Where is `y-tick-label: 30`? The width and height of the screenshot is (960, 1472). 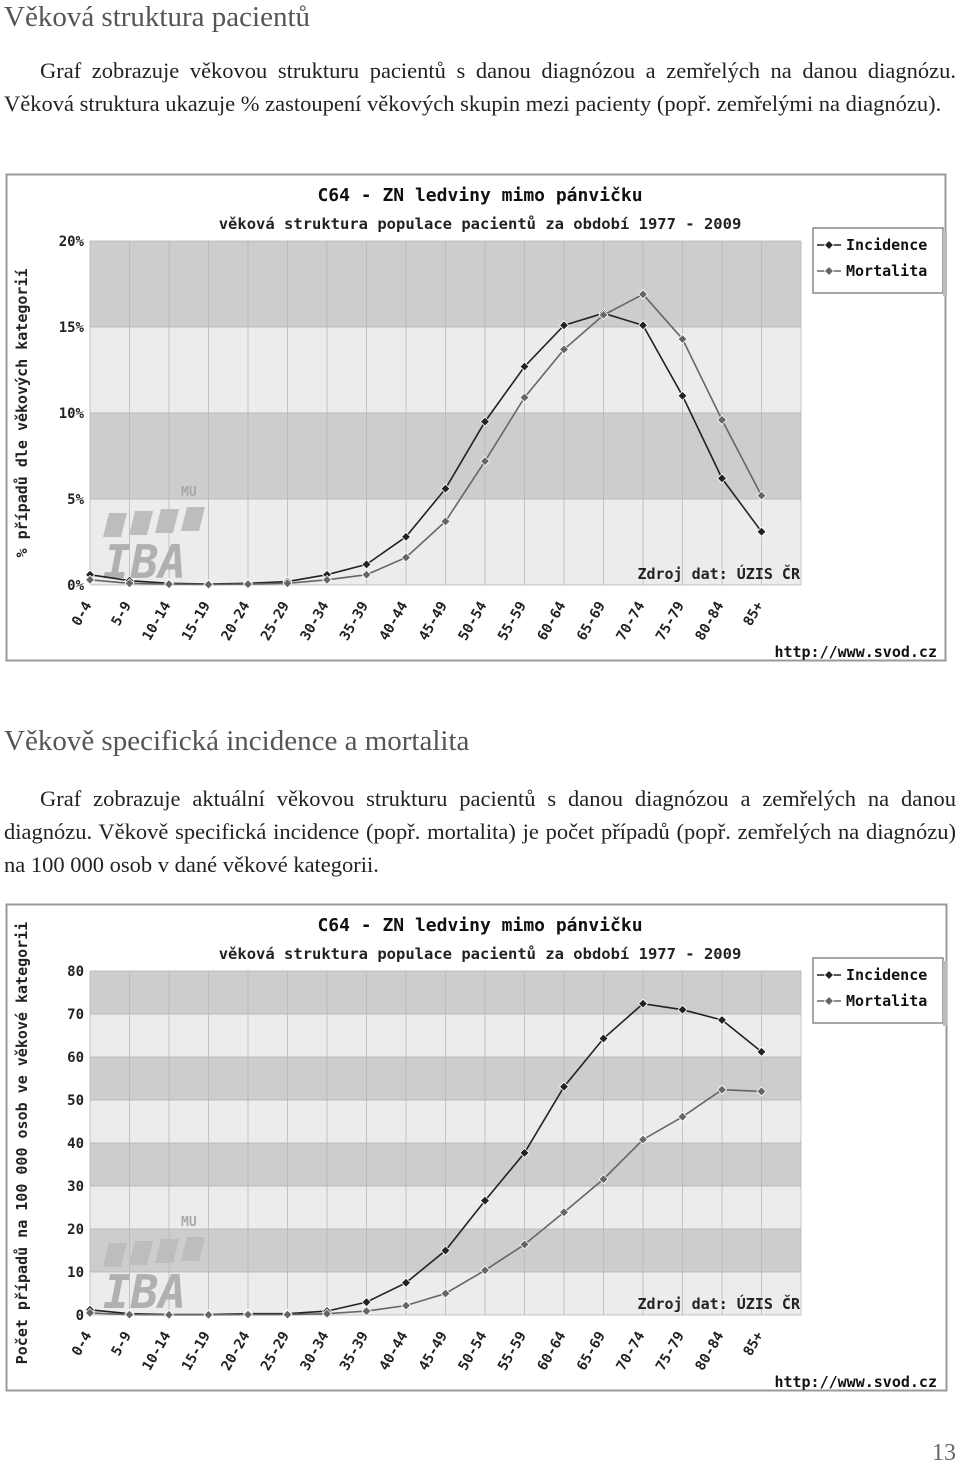 y-tick-label: 30 is located at coordinates (75, 1187).